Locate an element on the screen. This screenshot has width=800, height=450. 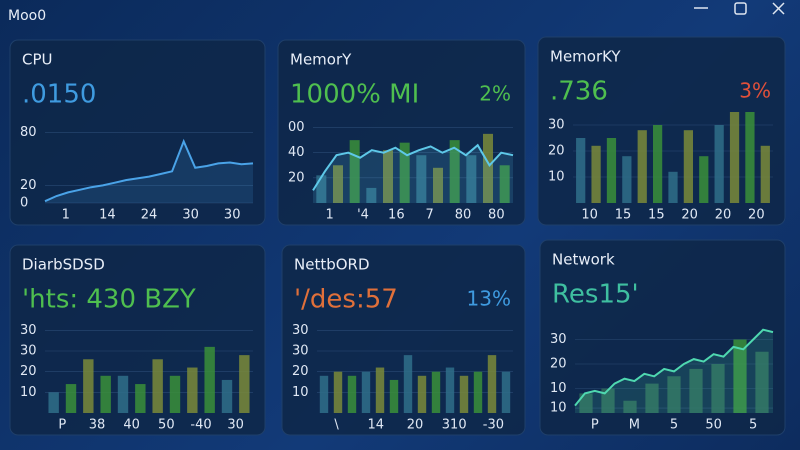
readout: .736 is located at coordinates (579, 92).